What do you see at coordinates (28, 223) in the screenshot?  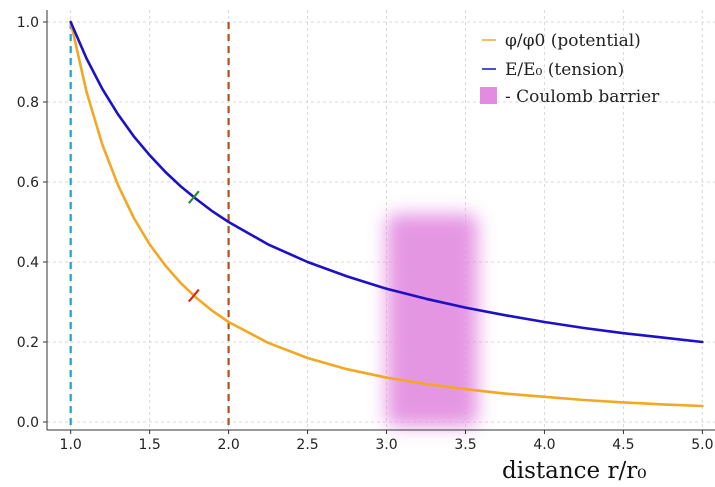 I see `y-tick-labels: 0.0 0.2 0.4 0.6 0.8 1.0` at bounding box center [28, 223].